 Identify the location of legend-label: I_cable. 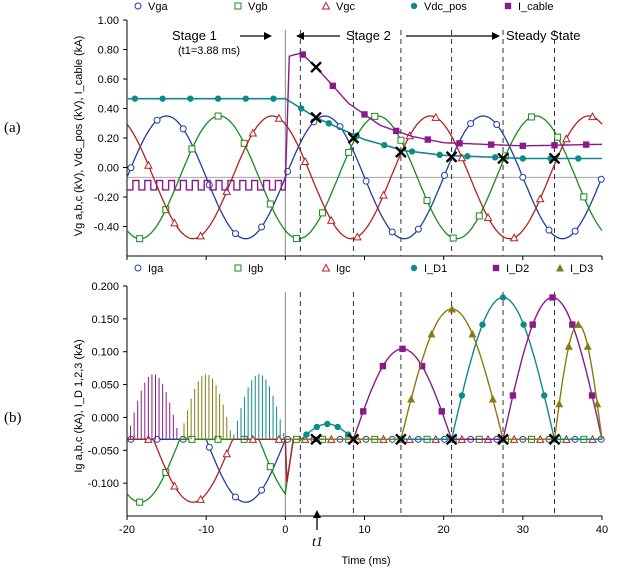
(535, 7).